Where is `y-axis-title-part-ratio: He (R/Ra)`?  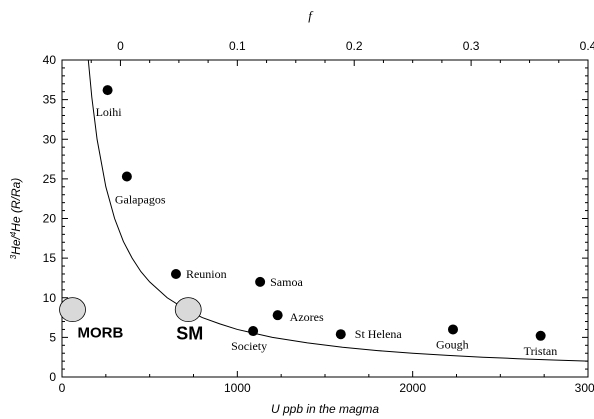
y-axis-title-part-ratio: He (R/Ra) is located at coordinates (16, 205).